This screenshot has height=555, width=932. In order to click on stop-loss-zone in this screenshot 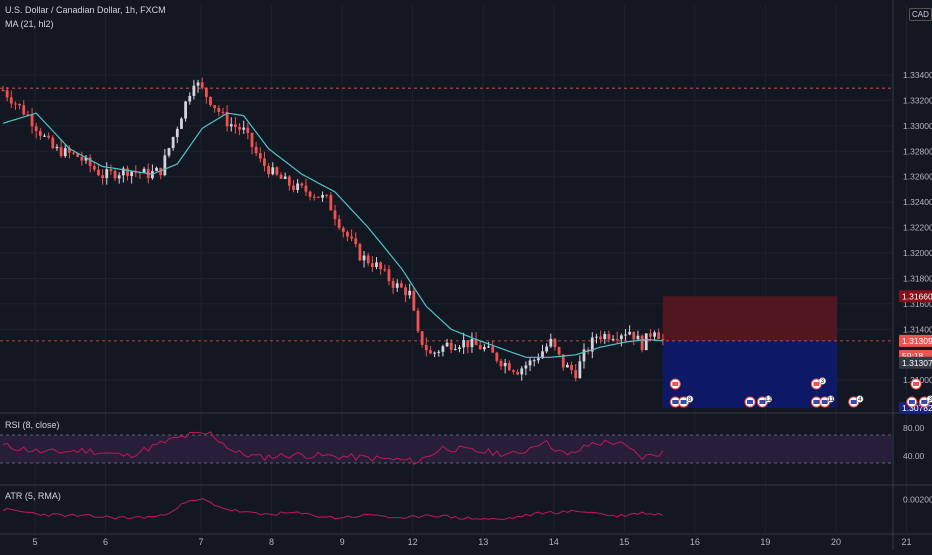, I will do `click(750, 318)`.